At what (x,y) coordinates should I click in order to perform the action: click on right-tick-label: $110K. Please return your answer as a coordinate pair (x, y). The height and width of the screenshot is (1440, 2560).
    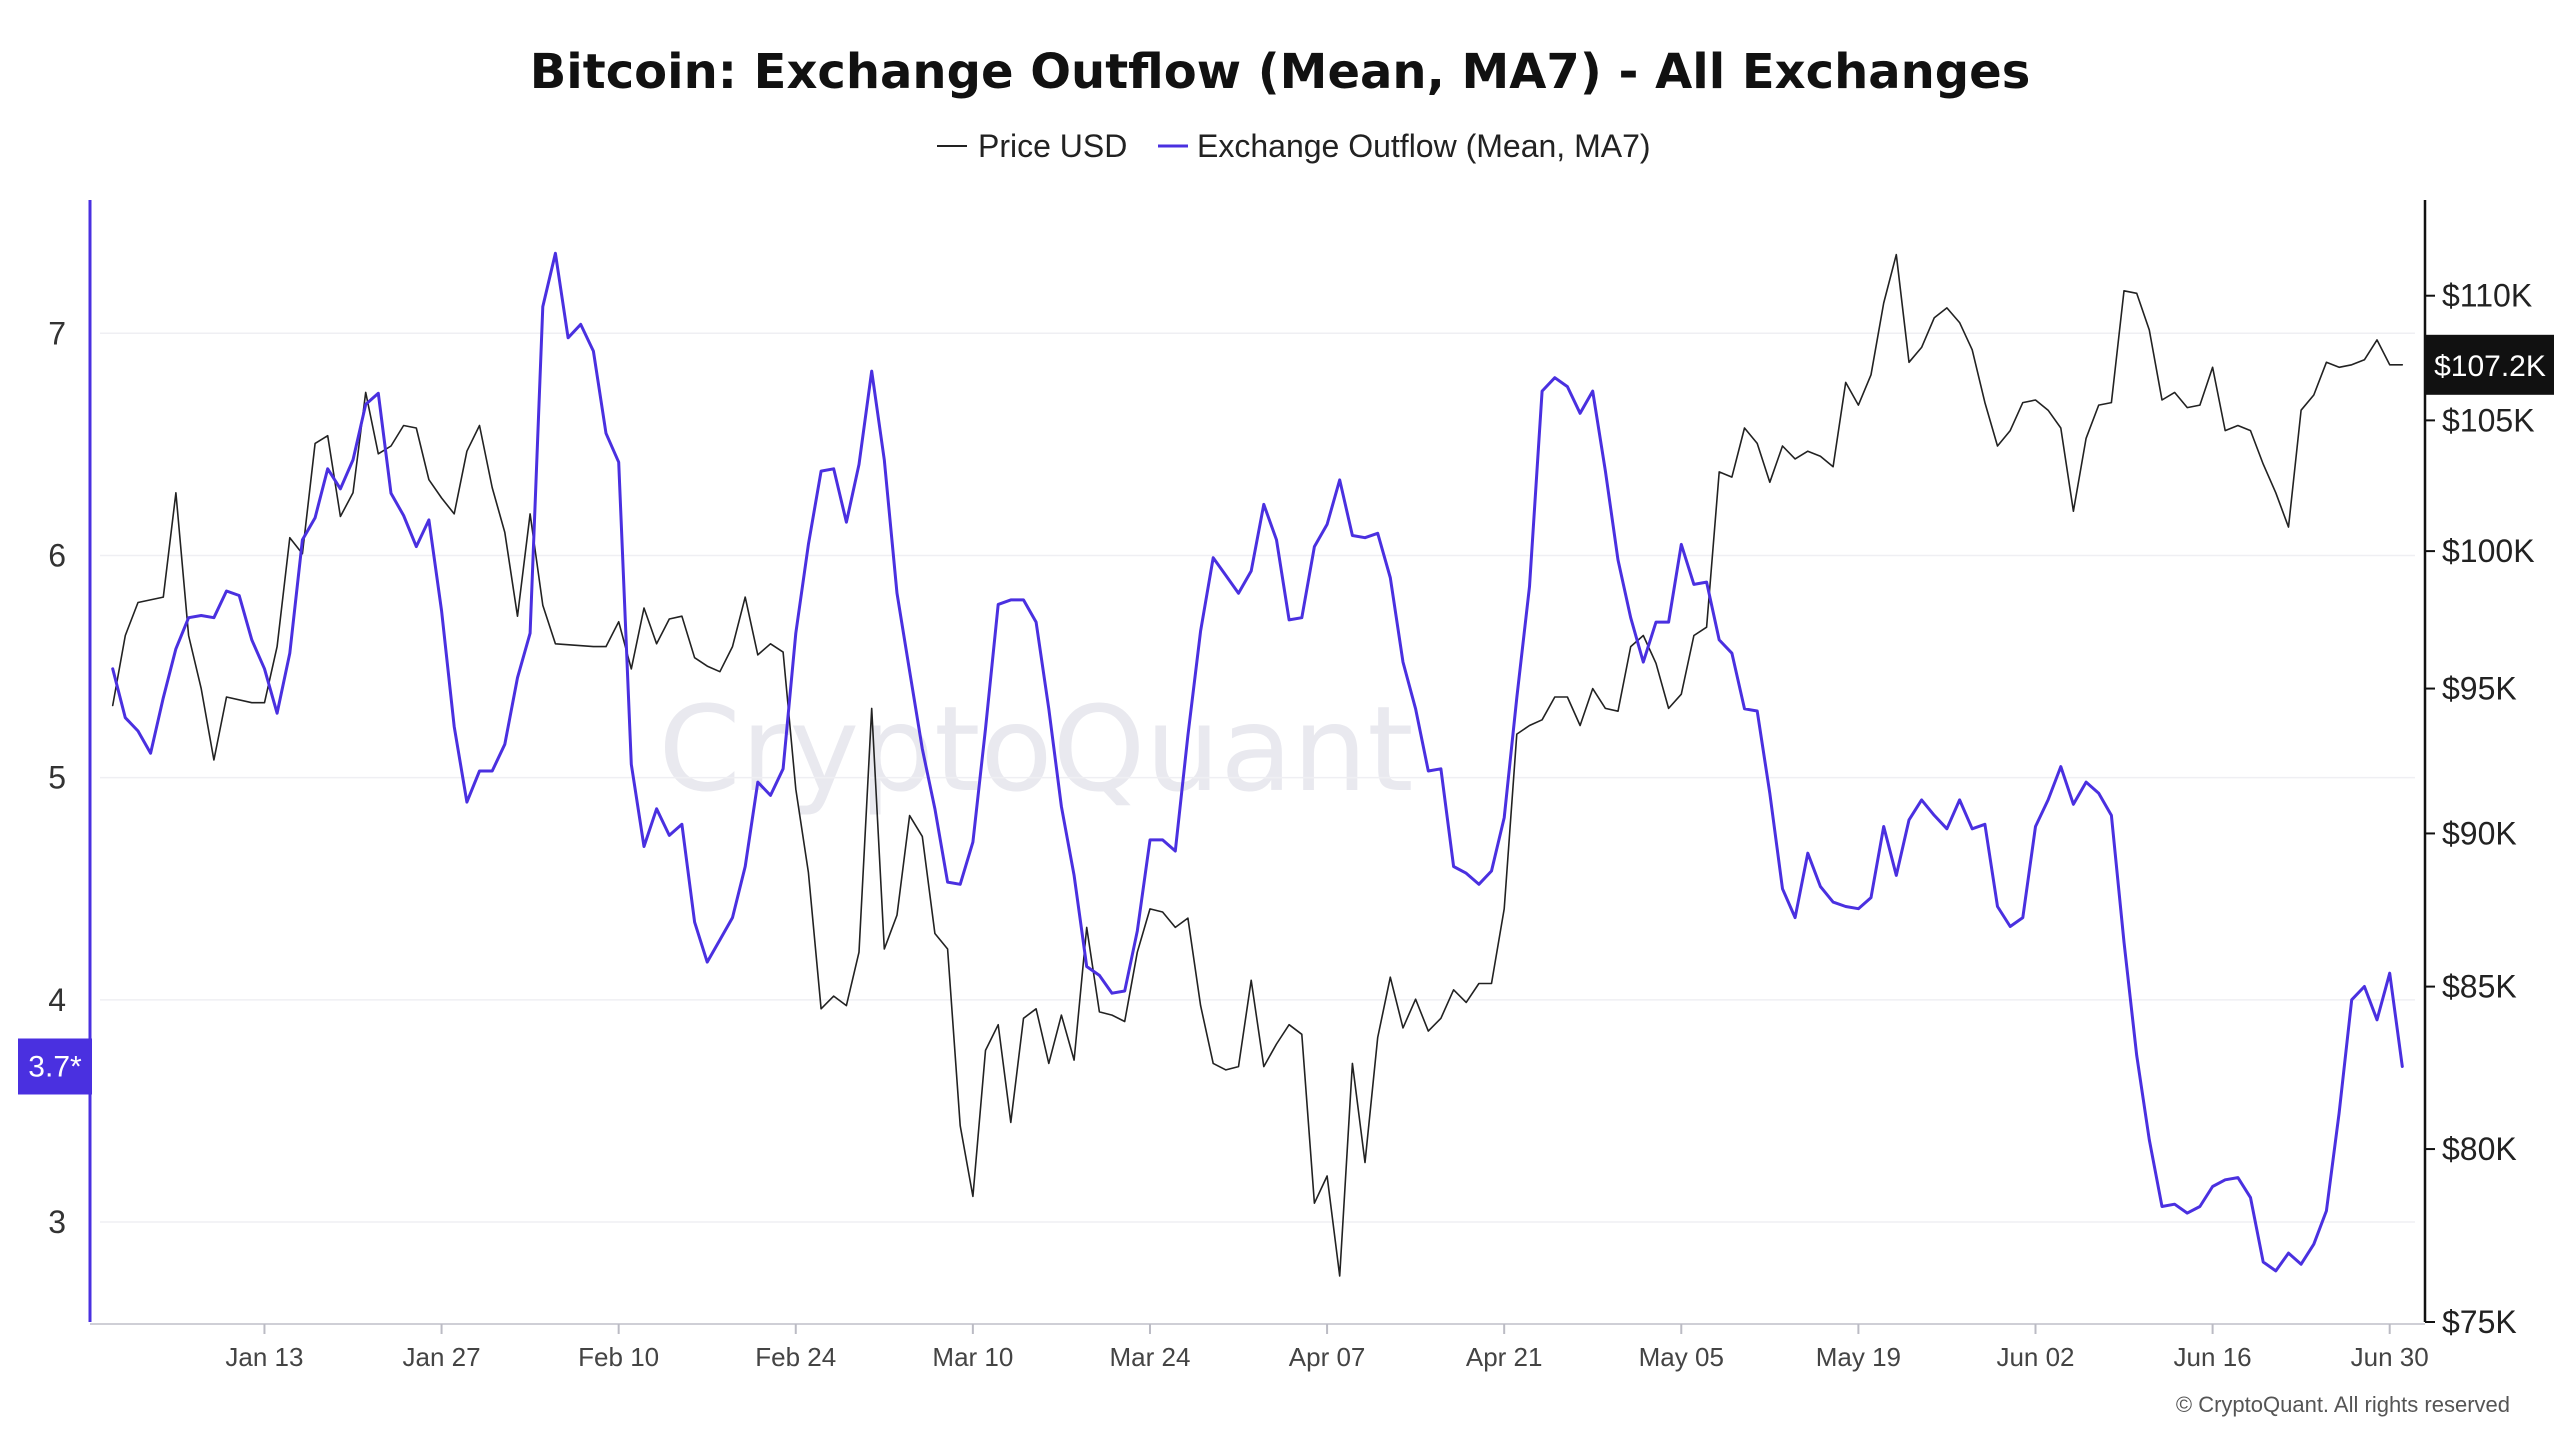
    Looking at the image, I should click on (2487, 296).